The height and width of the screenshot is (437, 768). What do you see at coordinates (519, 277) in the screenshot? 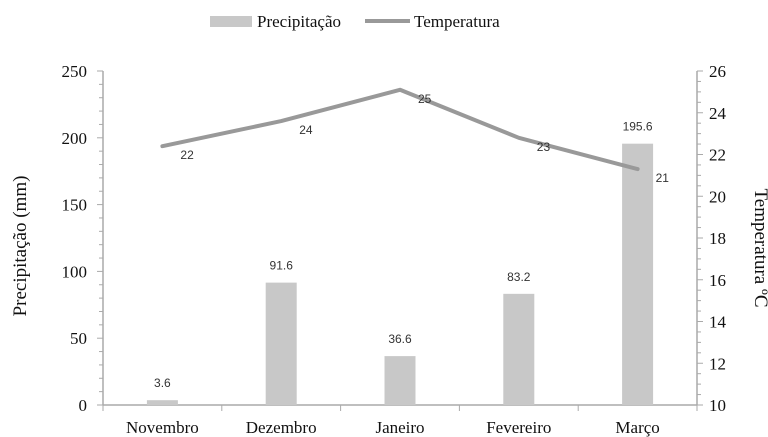
I see `bar-value-label: 83.2` at bounding box center [519, 277].